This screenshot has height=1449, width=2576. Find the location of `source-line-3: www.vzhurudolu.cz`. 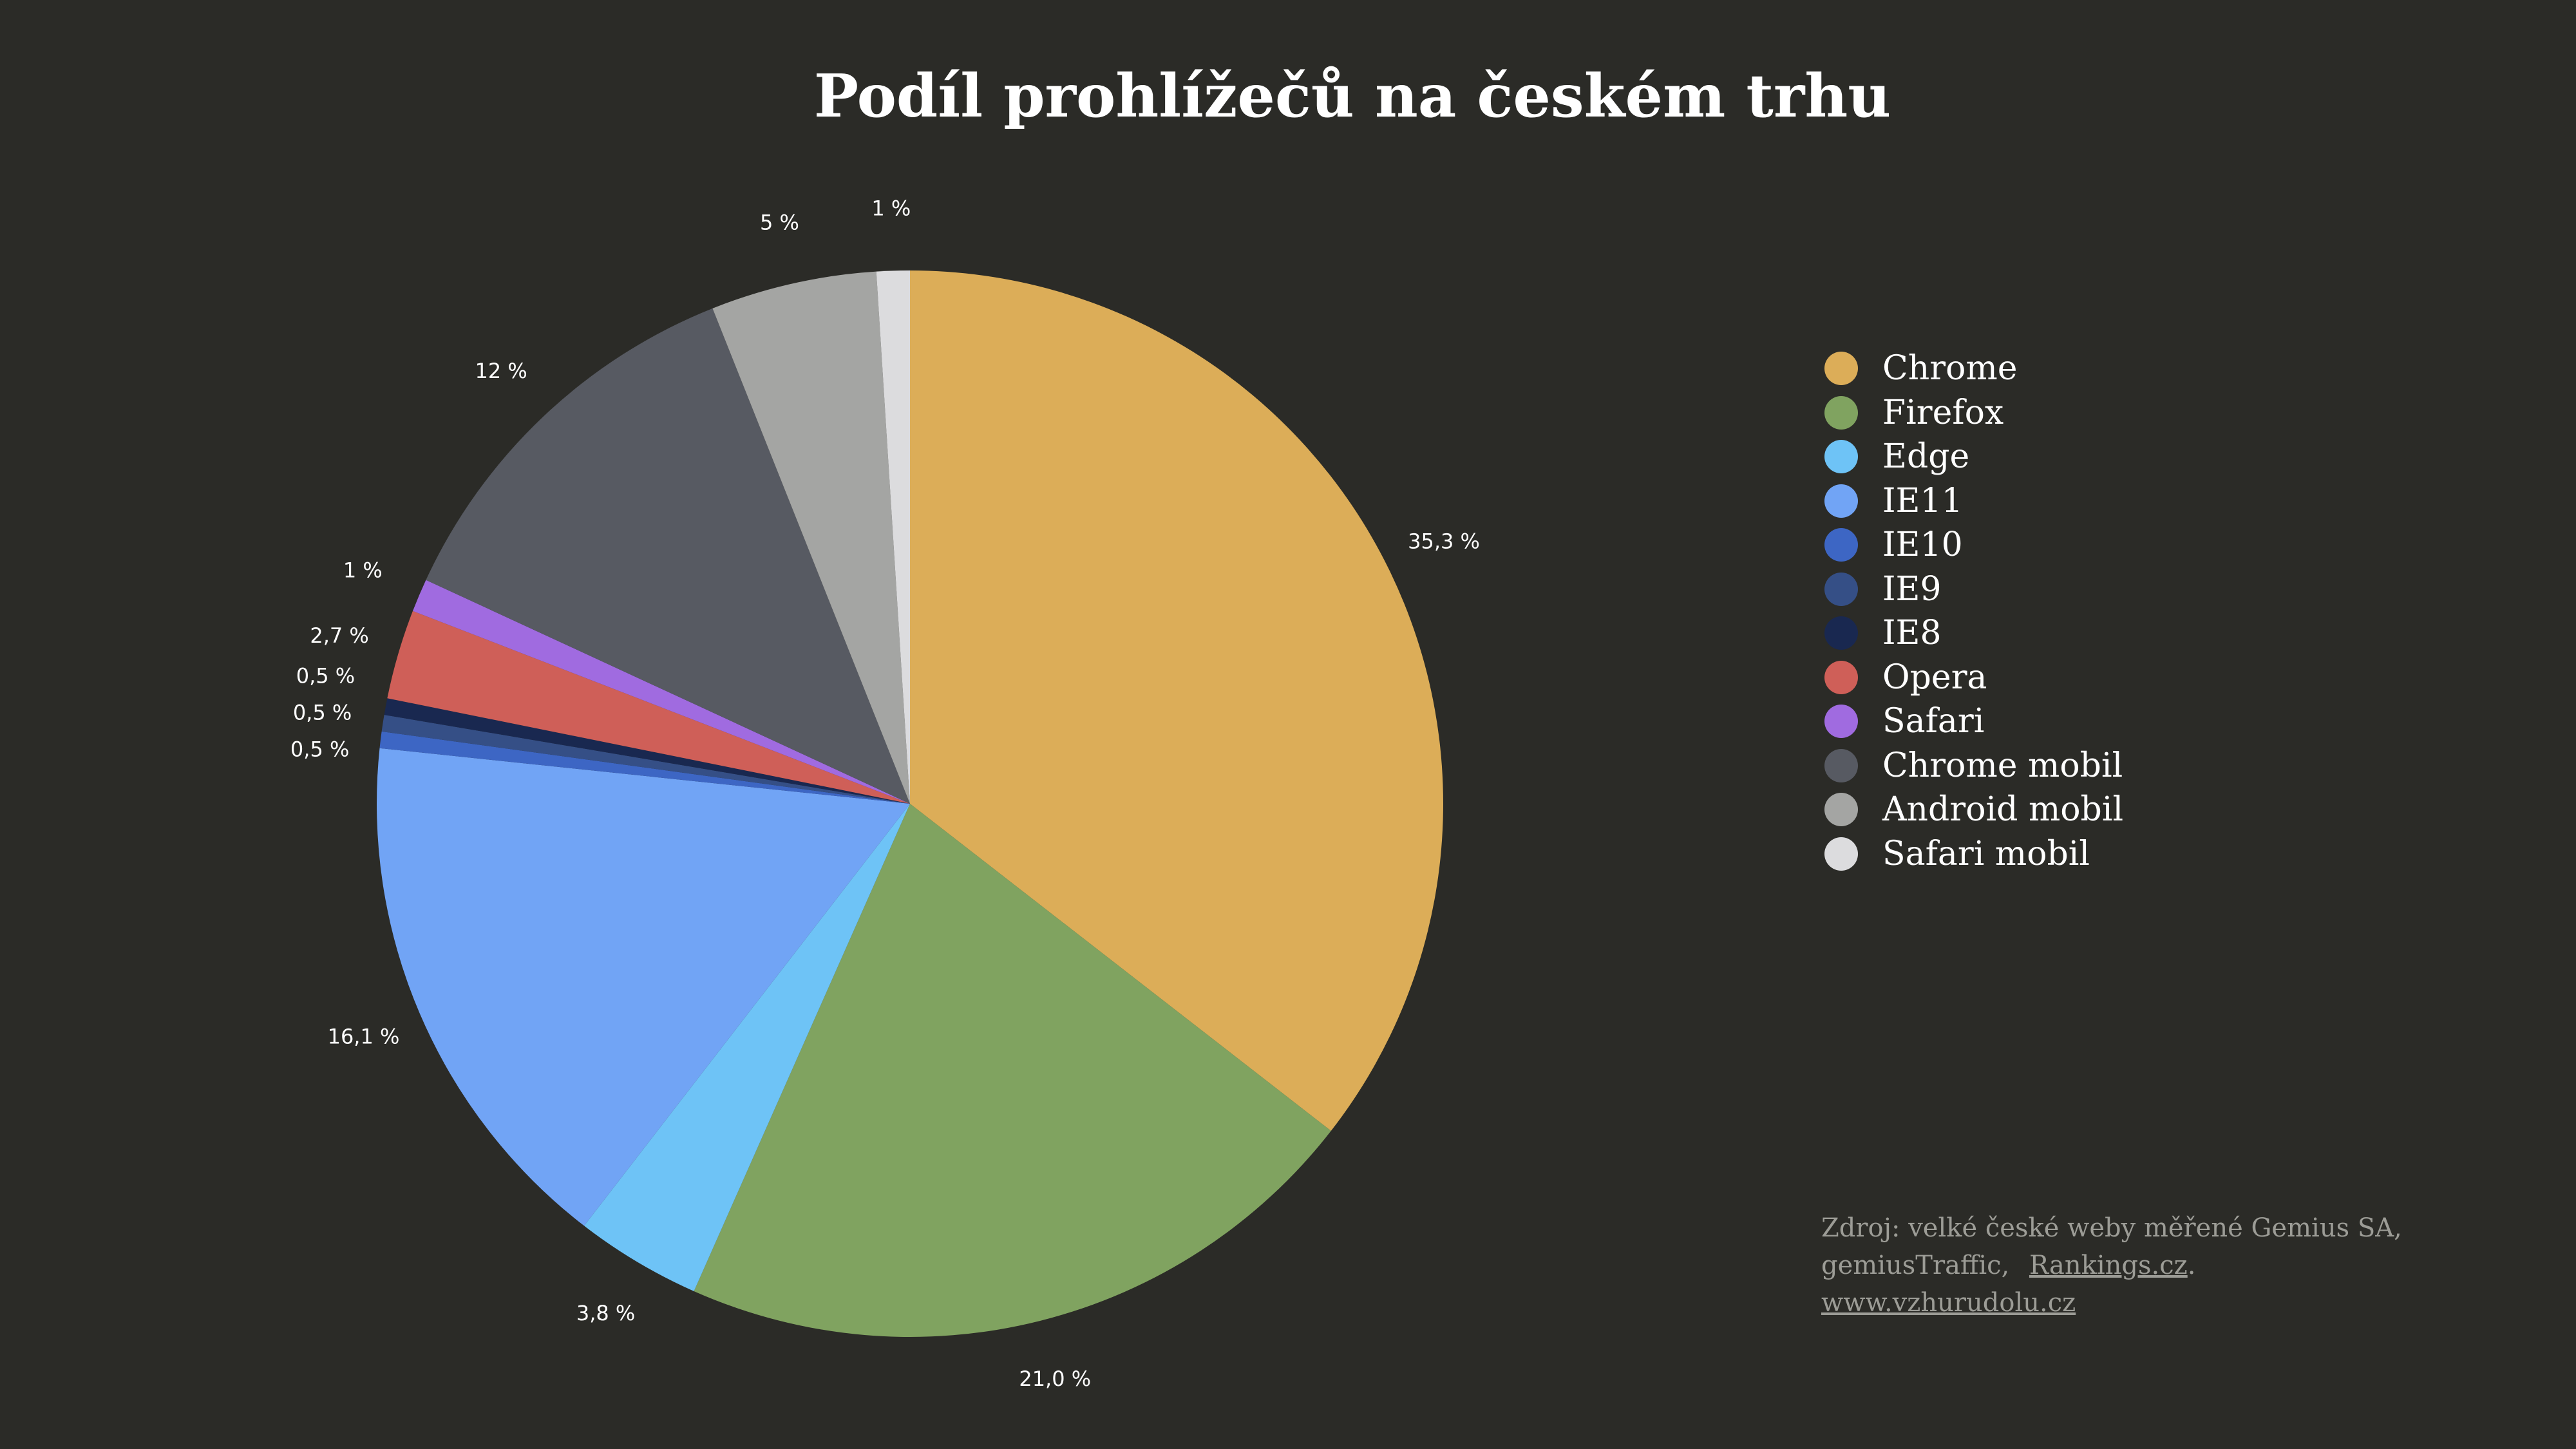

source-line-3: www.vzhurudolu.cz is located at coordinates (2191, 1302).